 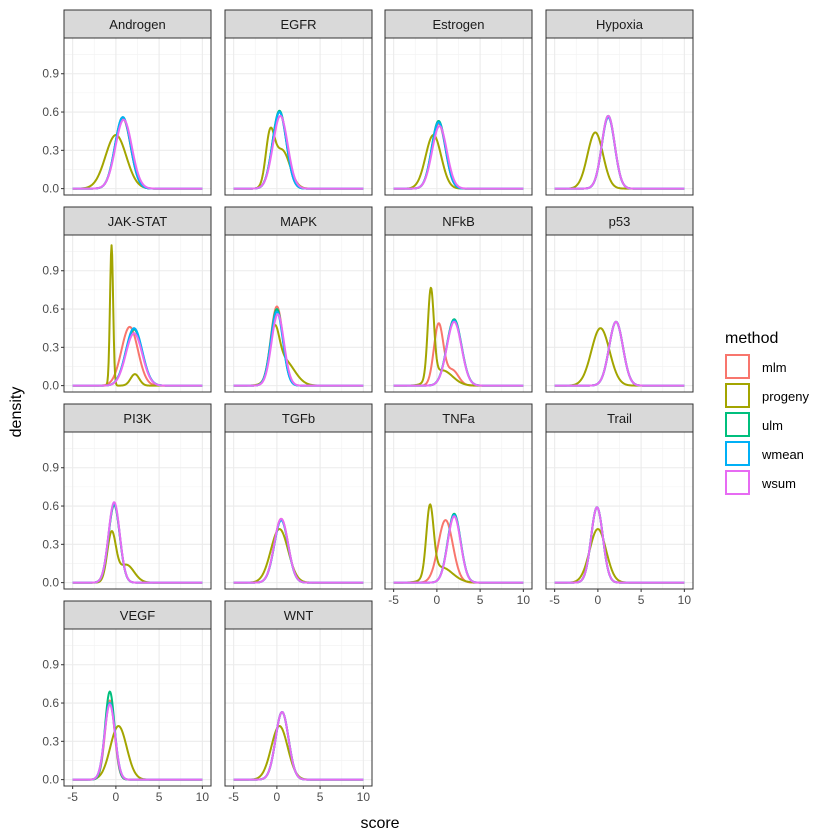 What do you see at coordinates (772, 425) in the screenshot?
I see `legend-label-ulm: ulm` at bounding box center [772, 425].